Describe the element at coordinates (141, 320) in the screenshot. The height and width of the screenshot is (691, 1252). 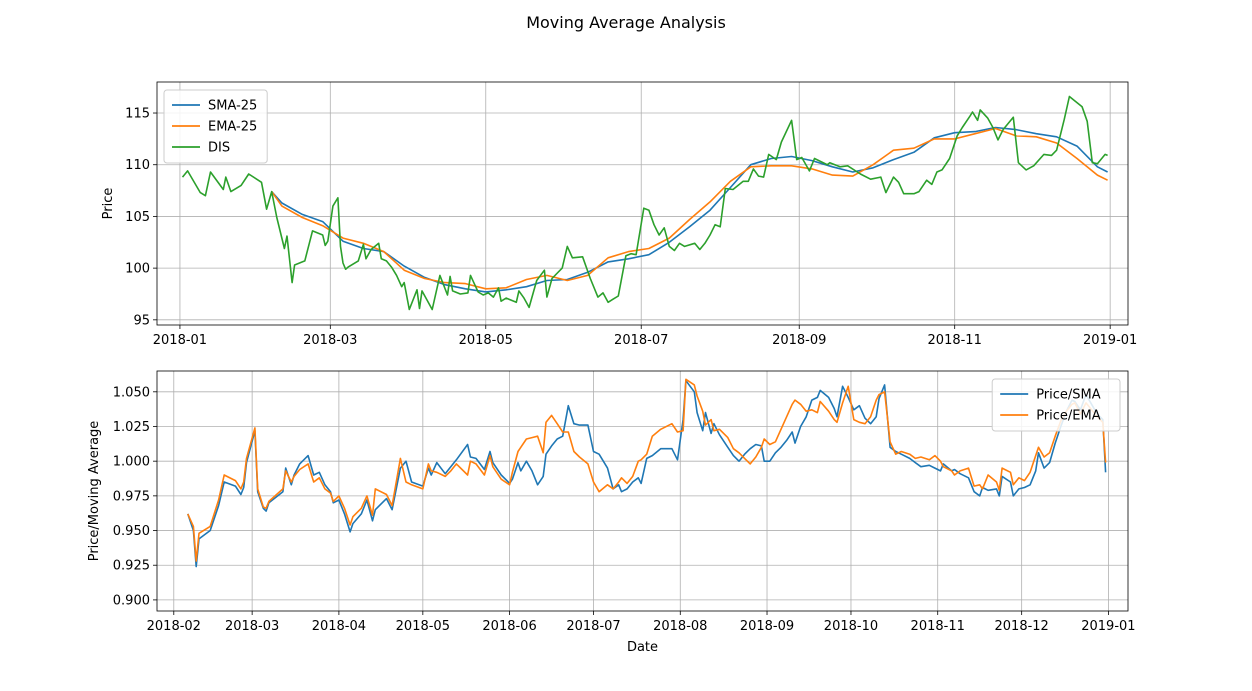
I see `chart0-y-tick-label: 95` at that location.